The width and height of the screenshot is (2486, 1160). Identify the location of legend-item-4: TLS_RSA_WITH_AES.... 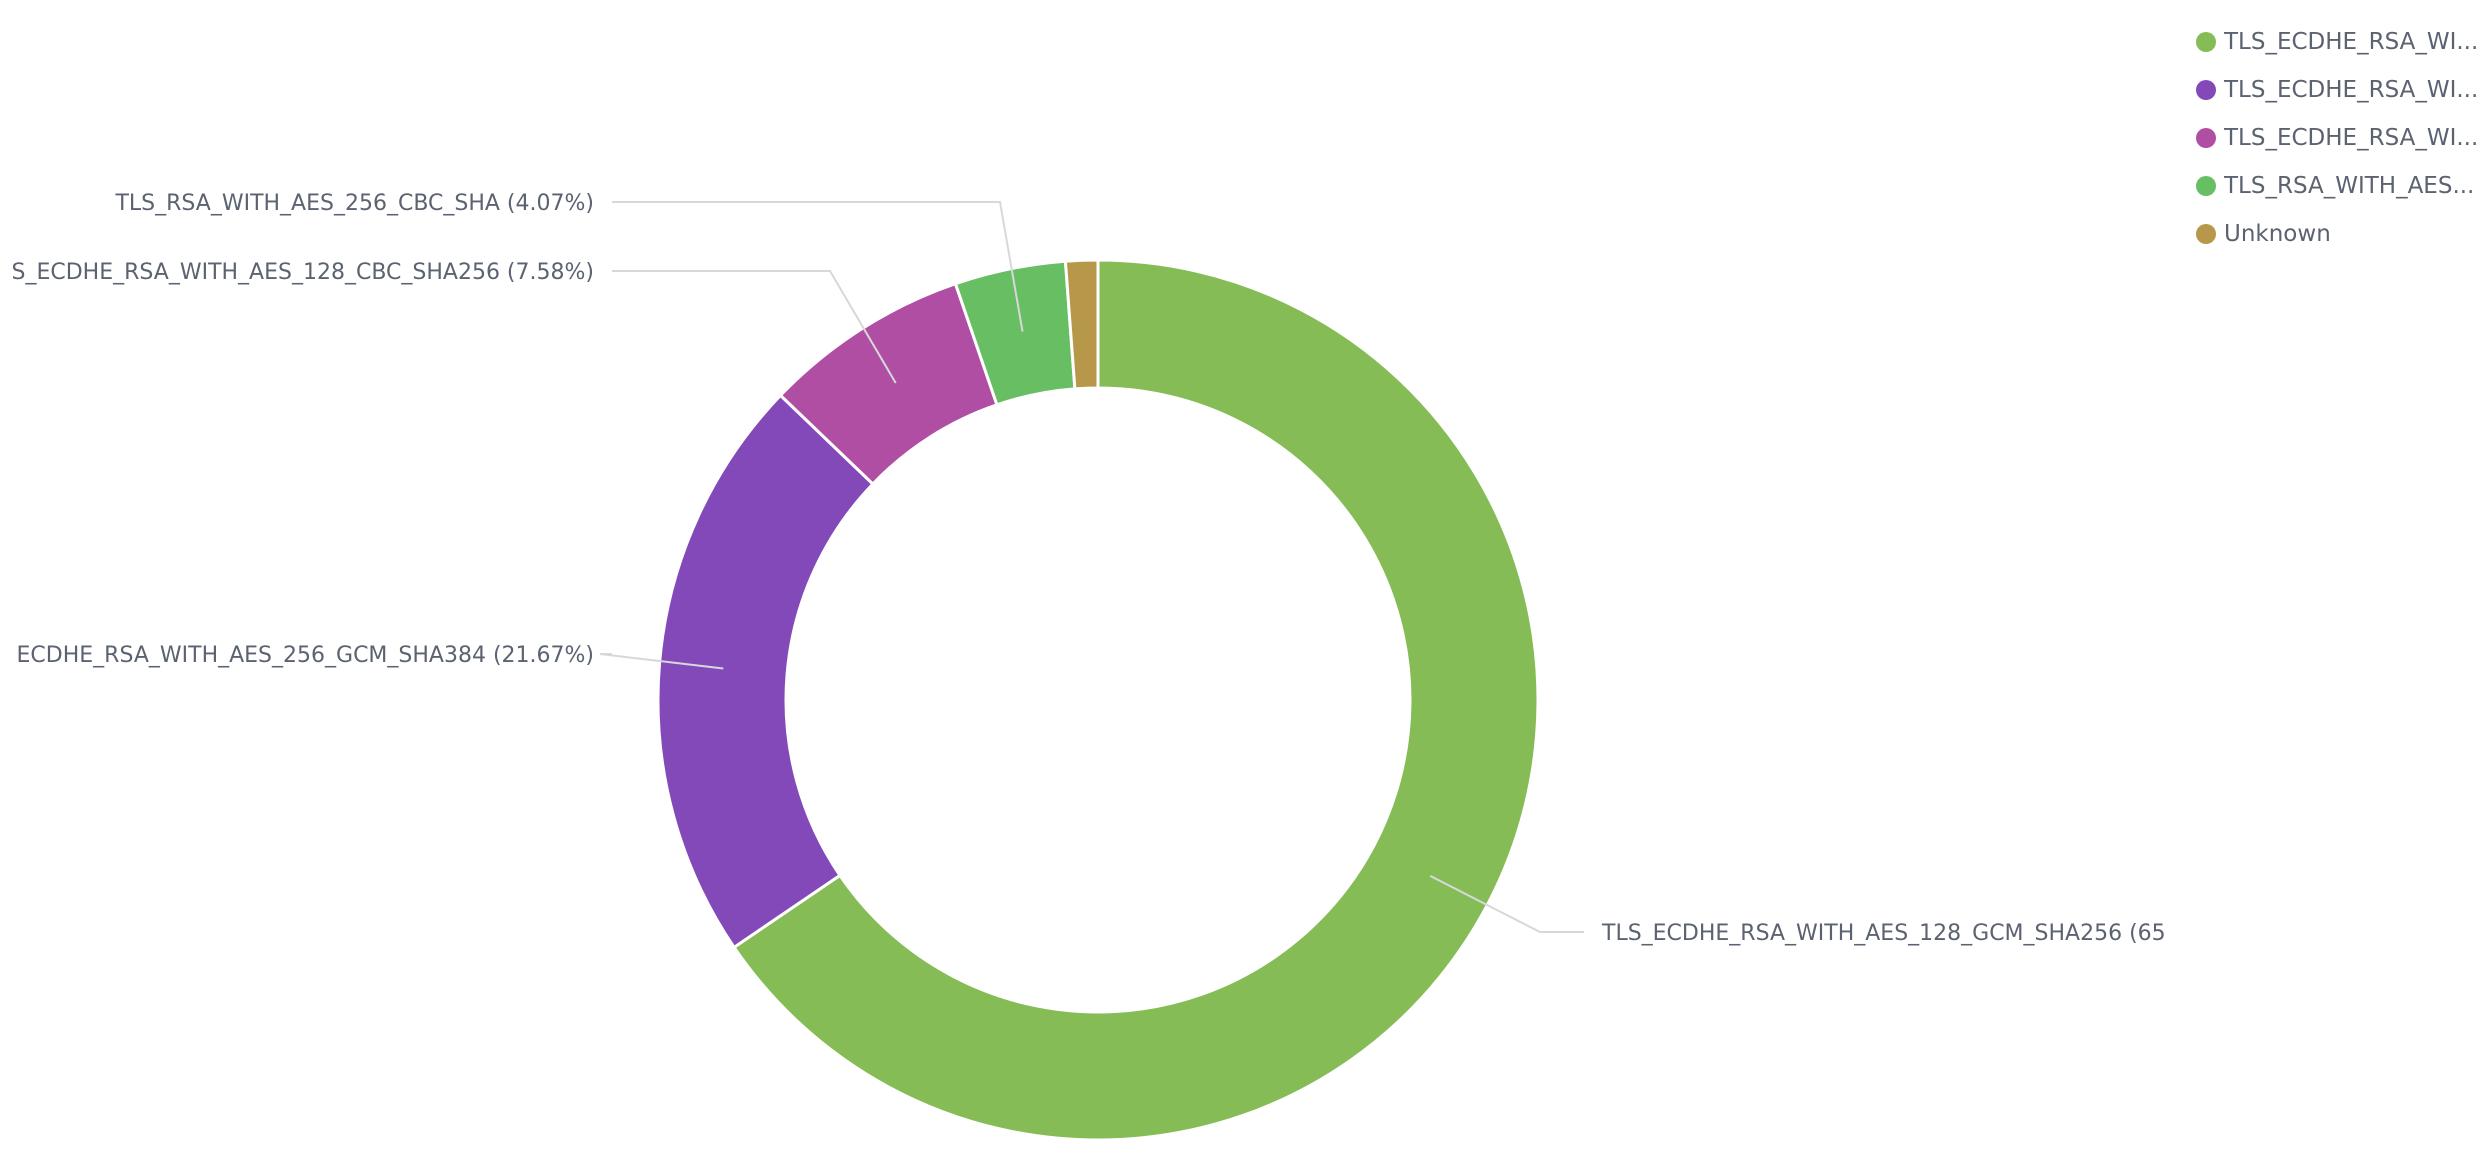
(2341, 186).